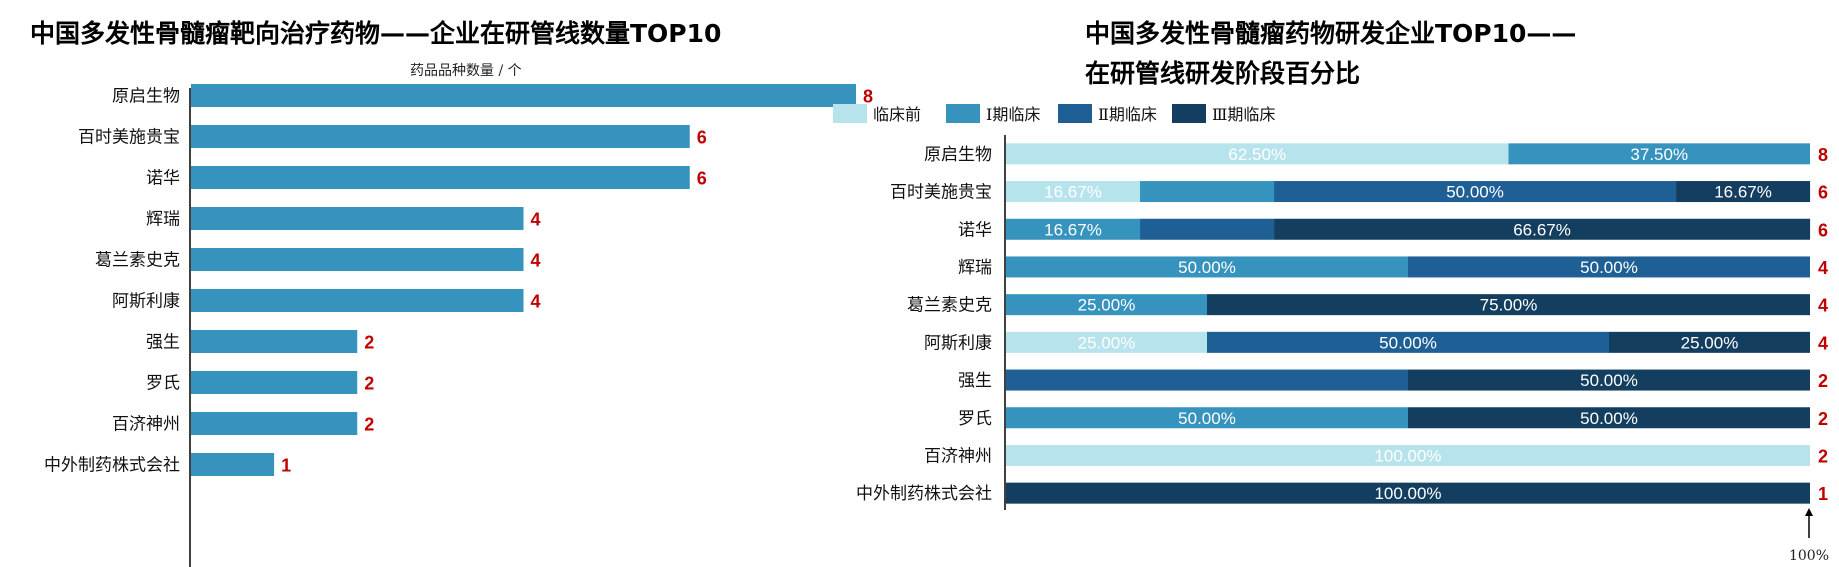 This screenshot has width=1839, height=567. Describe the element at coordinates (1013, 114) in the screenshot. I see `legend-label: Ⅰ期临床` at that location.